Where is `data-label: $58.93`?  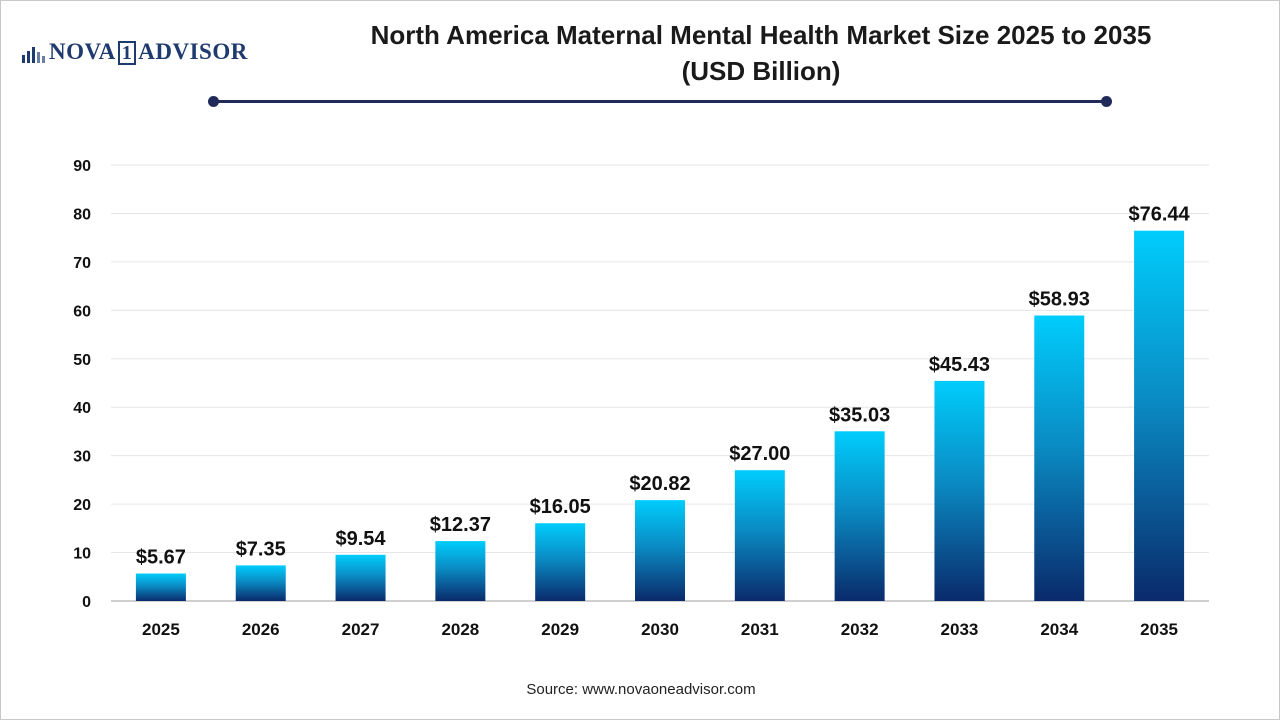
data-label: $58.93 is located at coordinates (1059, 300).